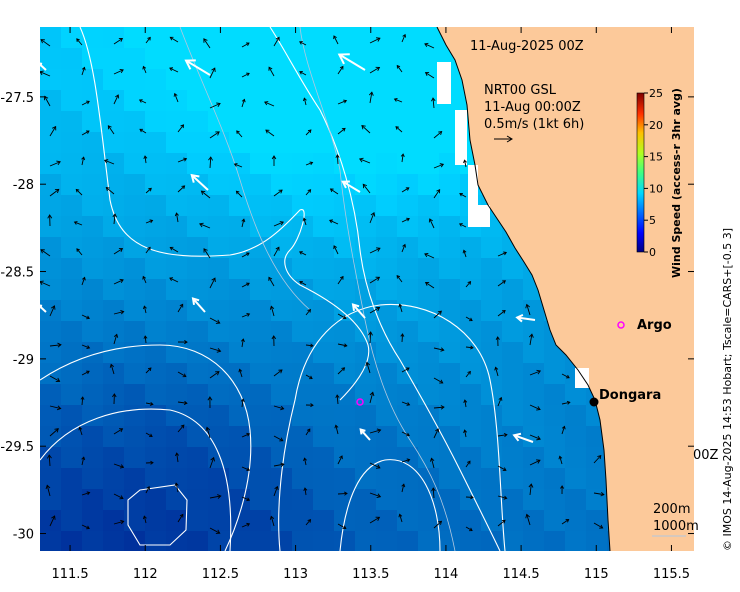  Describe the element at coordinates (360, 402) in the screenshot. I see `argo-float-offshore-marker` at that location.